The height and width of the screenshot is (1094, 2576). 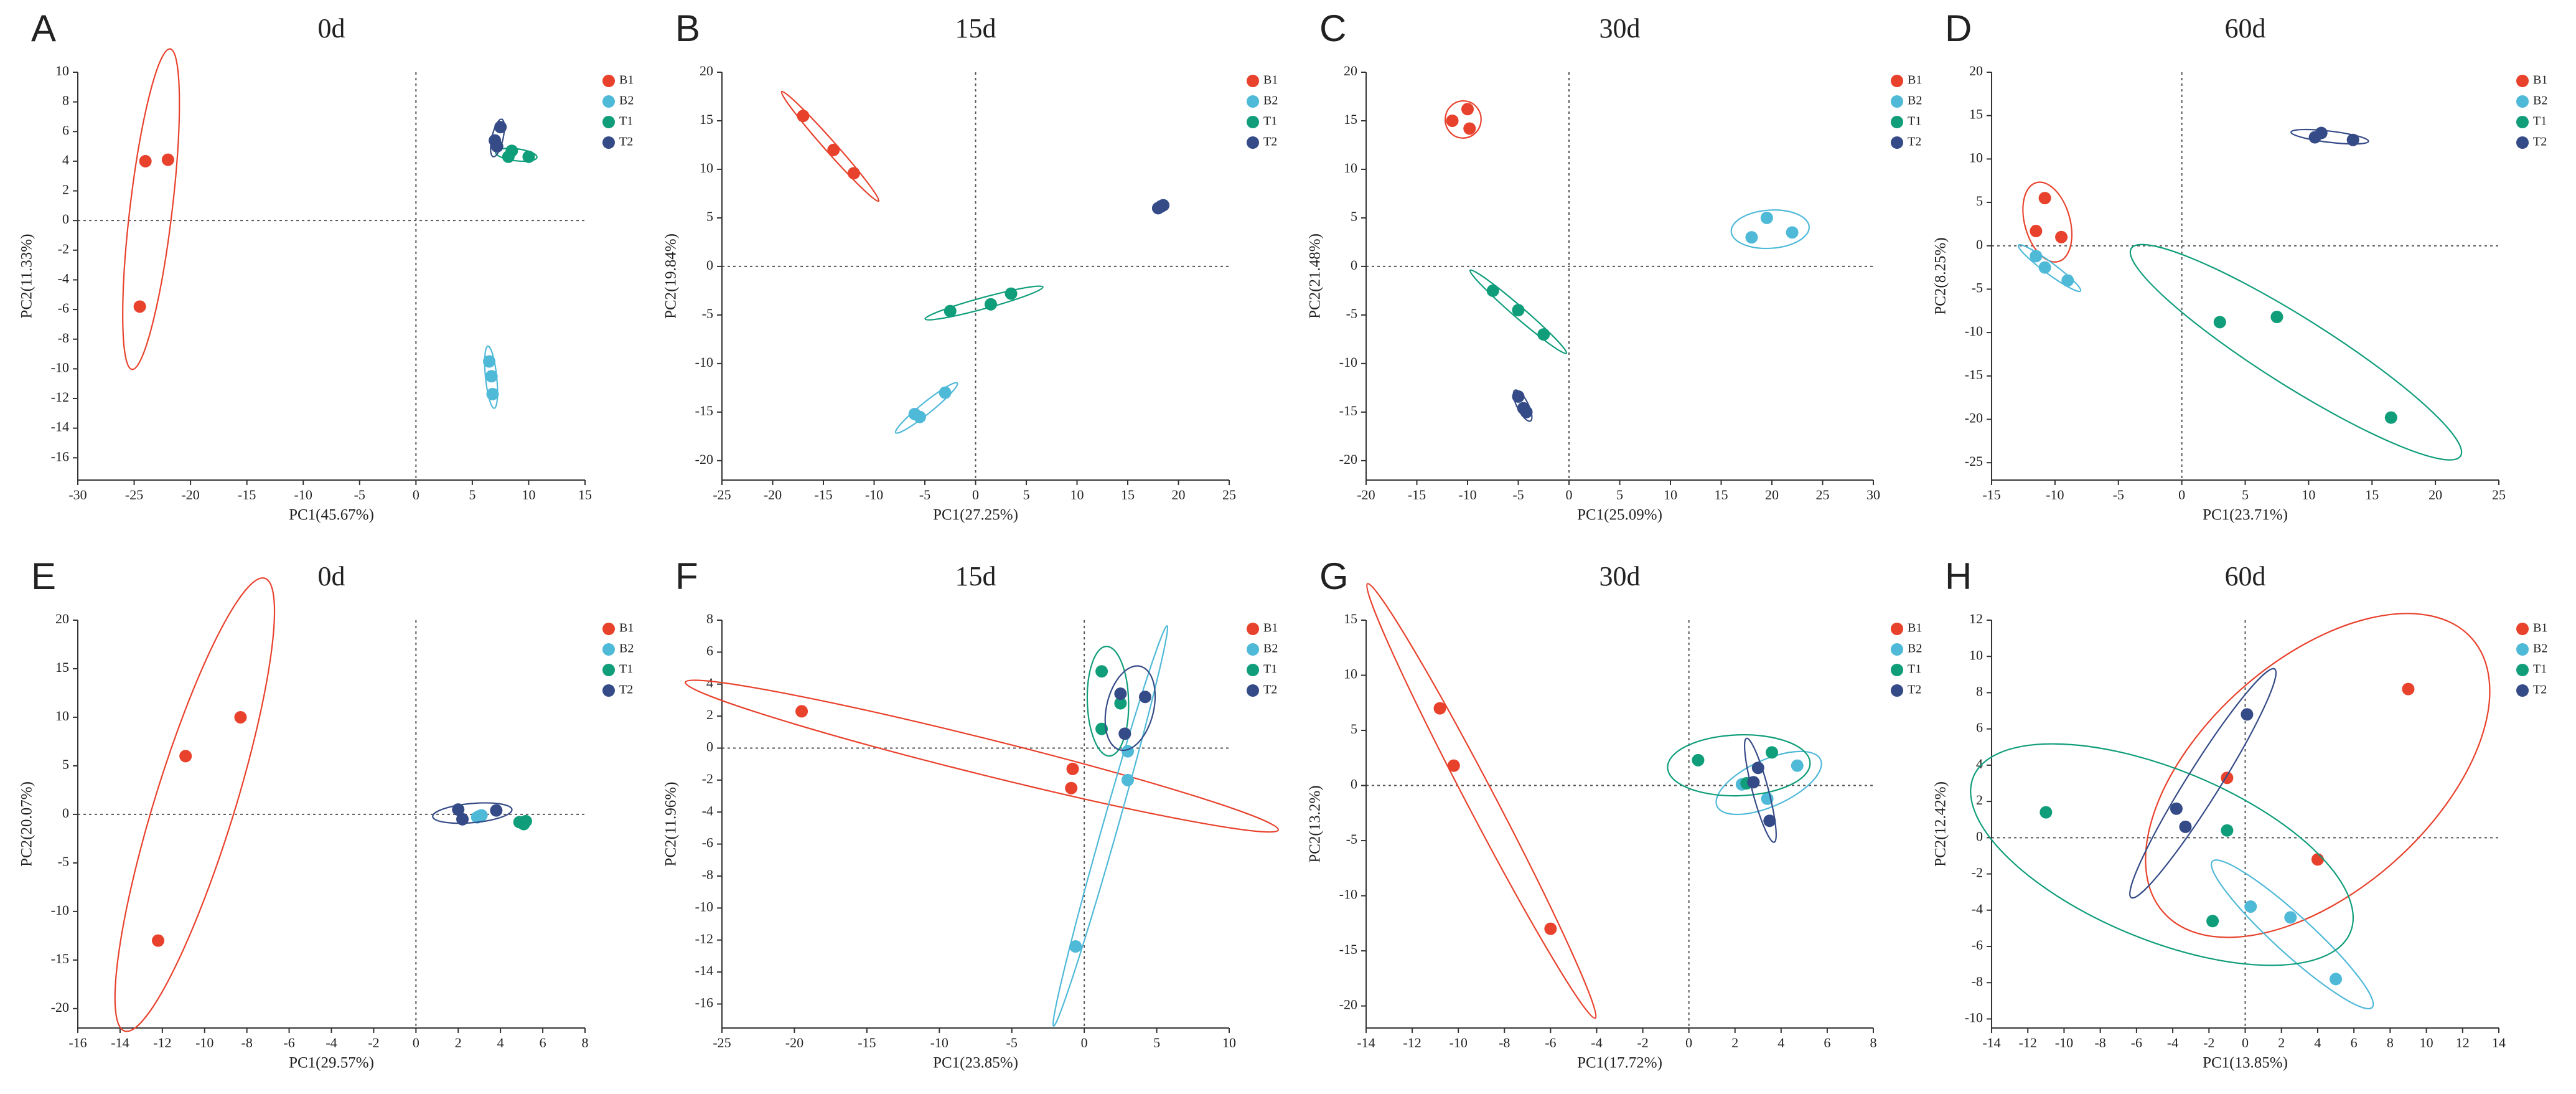 I want to click on x-axis-label: PC1(45.67%), so click(x=331, y=515).